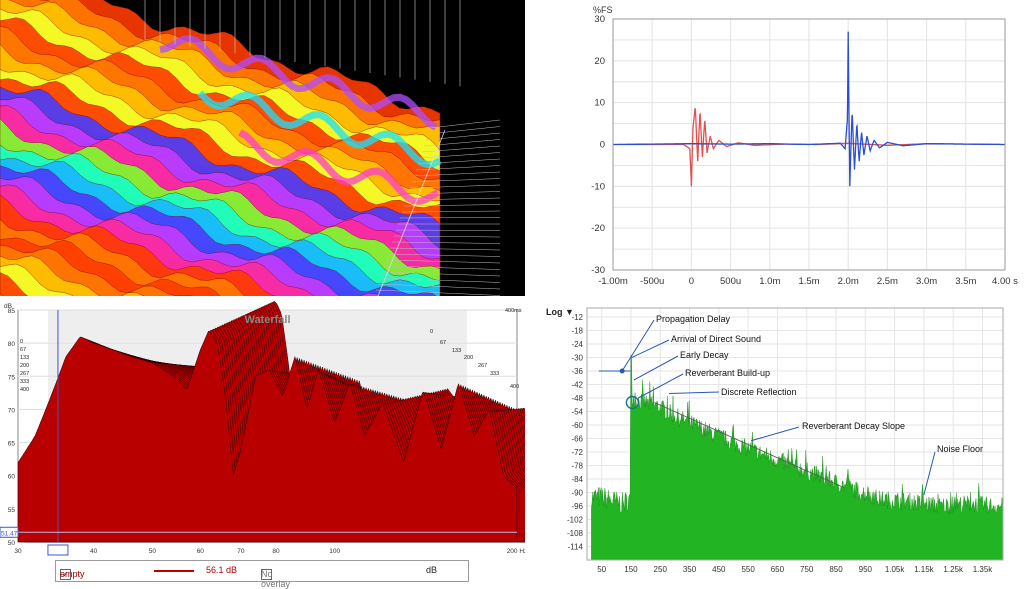 This screenshot has width=1024, height=589. I want to click on annotation-label: Reverberant Build-up, so click(727, 373).